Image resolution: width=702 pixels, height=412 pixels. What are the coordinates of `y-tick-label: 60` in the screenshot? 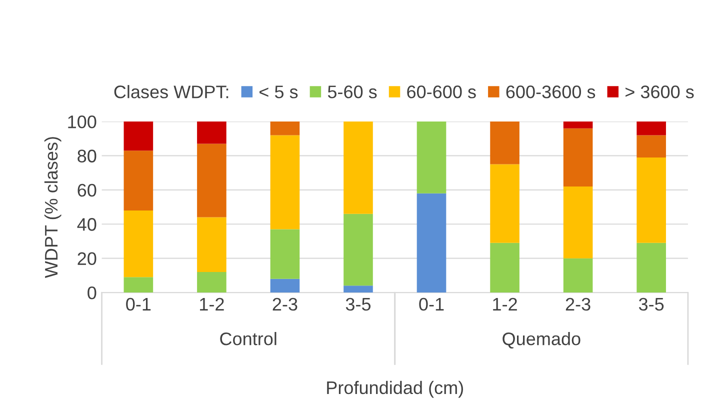 It's located at (87, 190).